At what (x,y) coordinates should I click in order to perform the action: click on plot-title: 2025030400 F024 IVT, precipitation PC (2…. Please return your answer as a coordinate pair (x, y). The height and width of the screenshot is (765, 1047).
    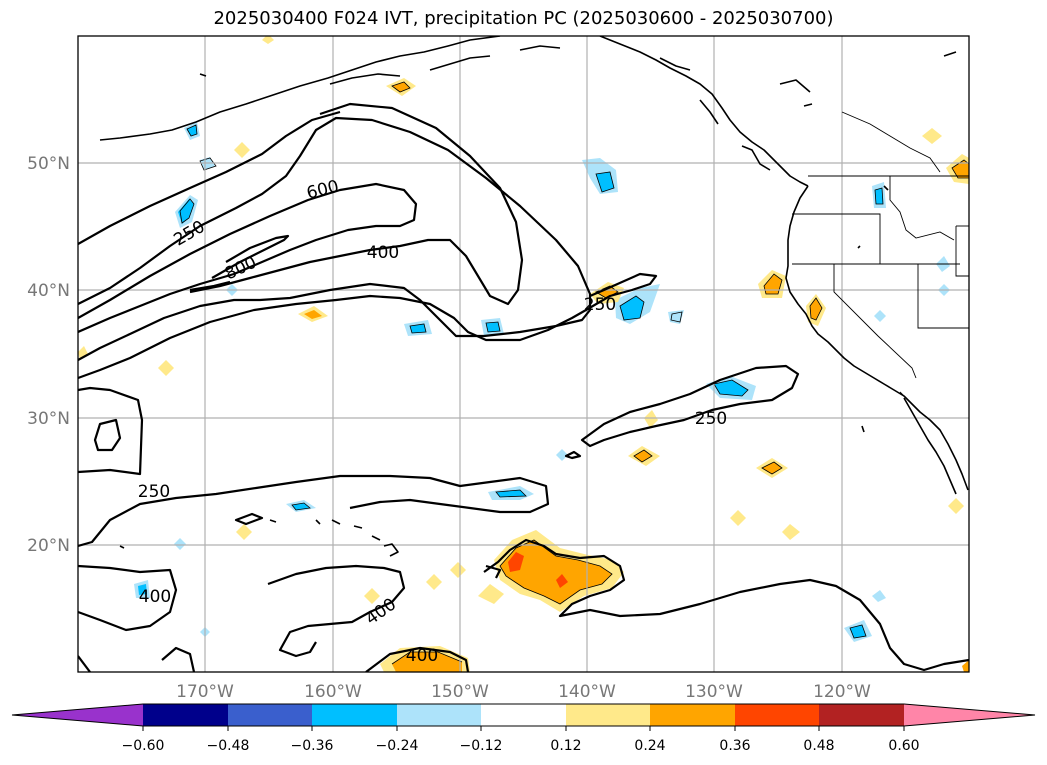
    Looking at the image, I should click on (523, 18).